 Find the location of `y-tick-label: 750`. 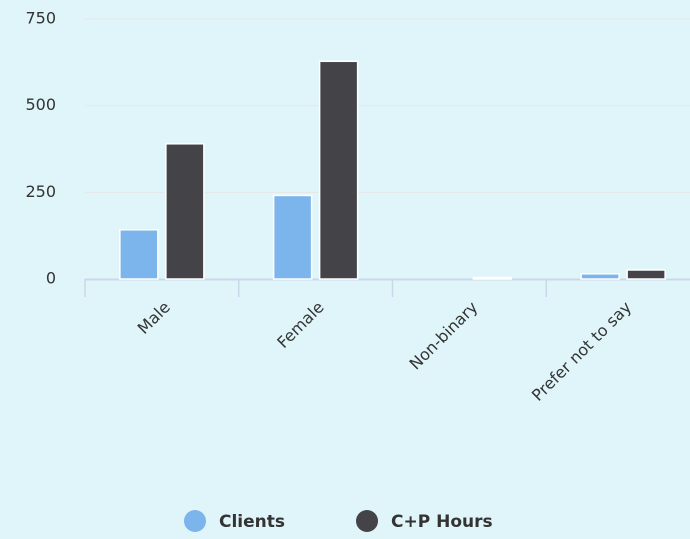

y-tick-label: 750 is located at coordinates (40, 18).